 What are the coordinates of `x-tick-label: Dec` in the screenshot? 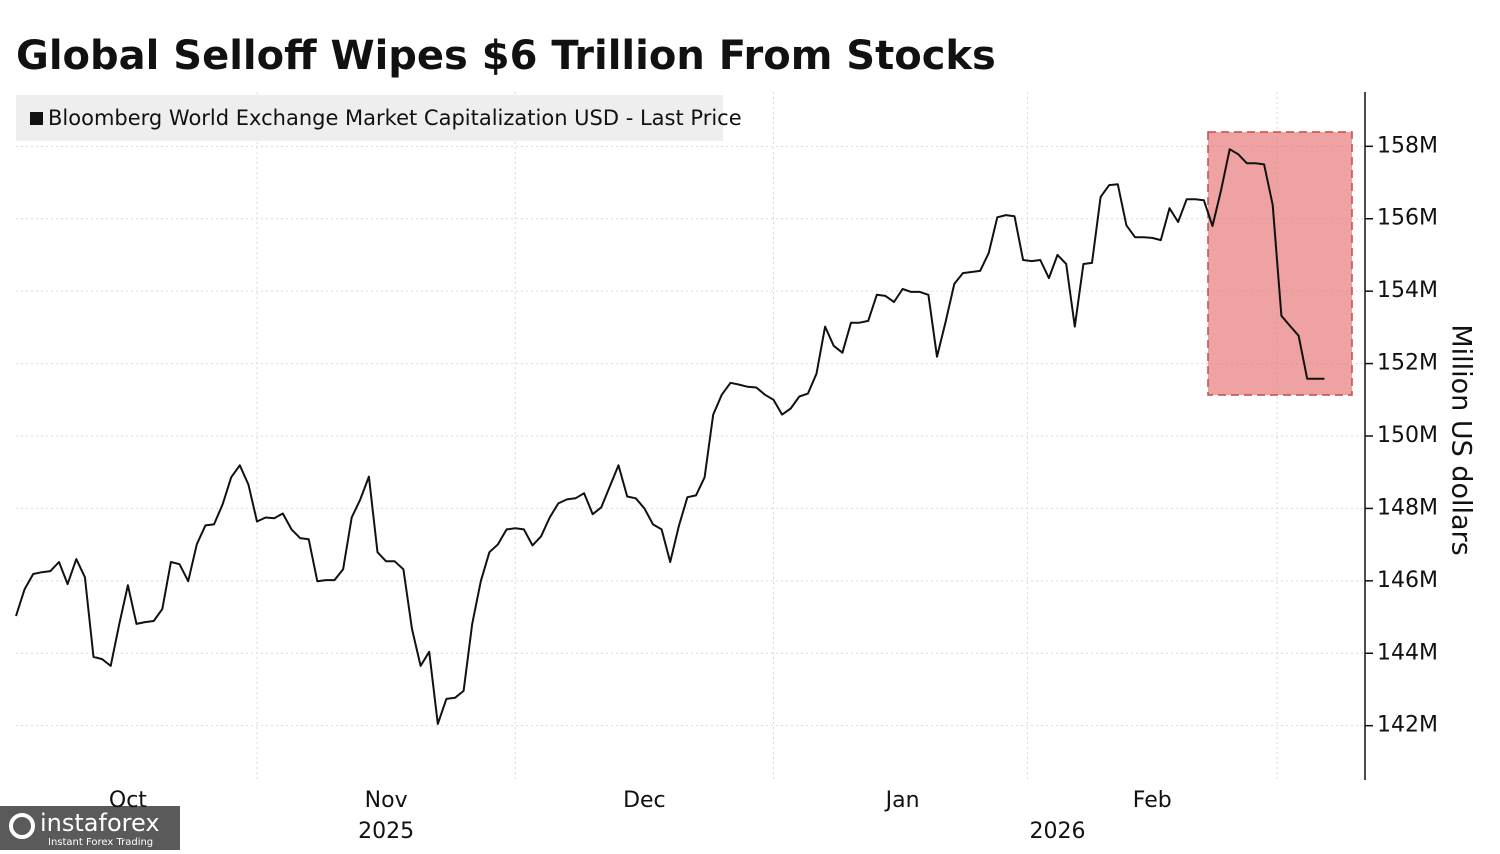 It's located at (644, 800).